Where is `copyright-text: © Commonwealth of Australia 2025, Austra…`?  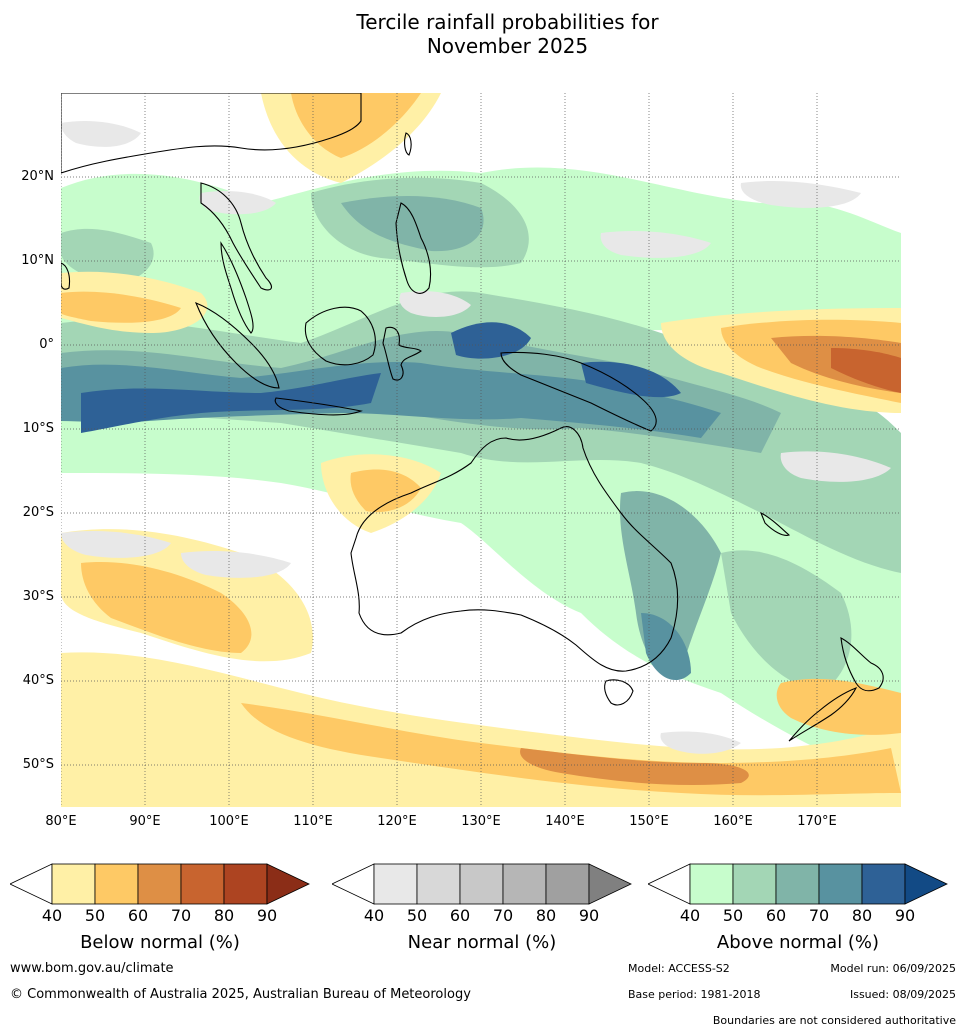 copyright-text: © Commonwealth of Australia 2025, Austra… is located at coordinates (240, 994).